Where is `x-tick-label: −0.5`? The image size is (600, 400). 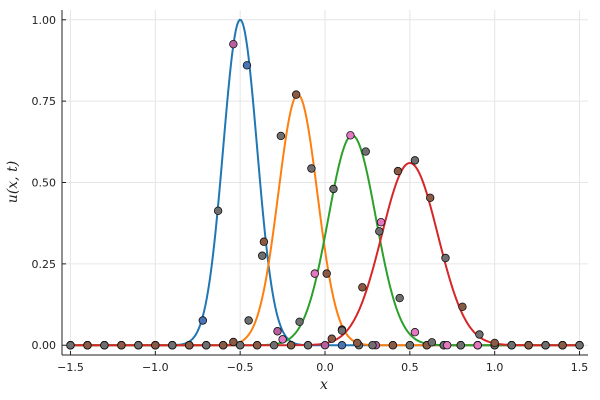 x-tick-label: −0.5 is located at coordinates (240, 367).